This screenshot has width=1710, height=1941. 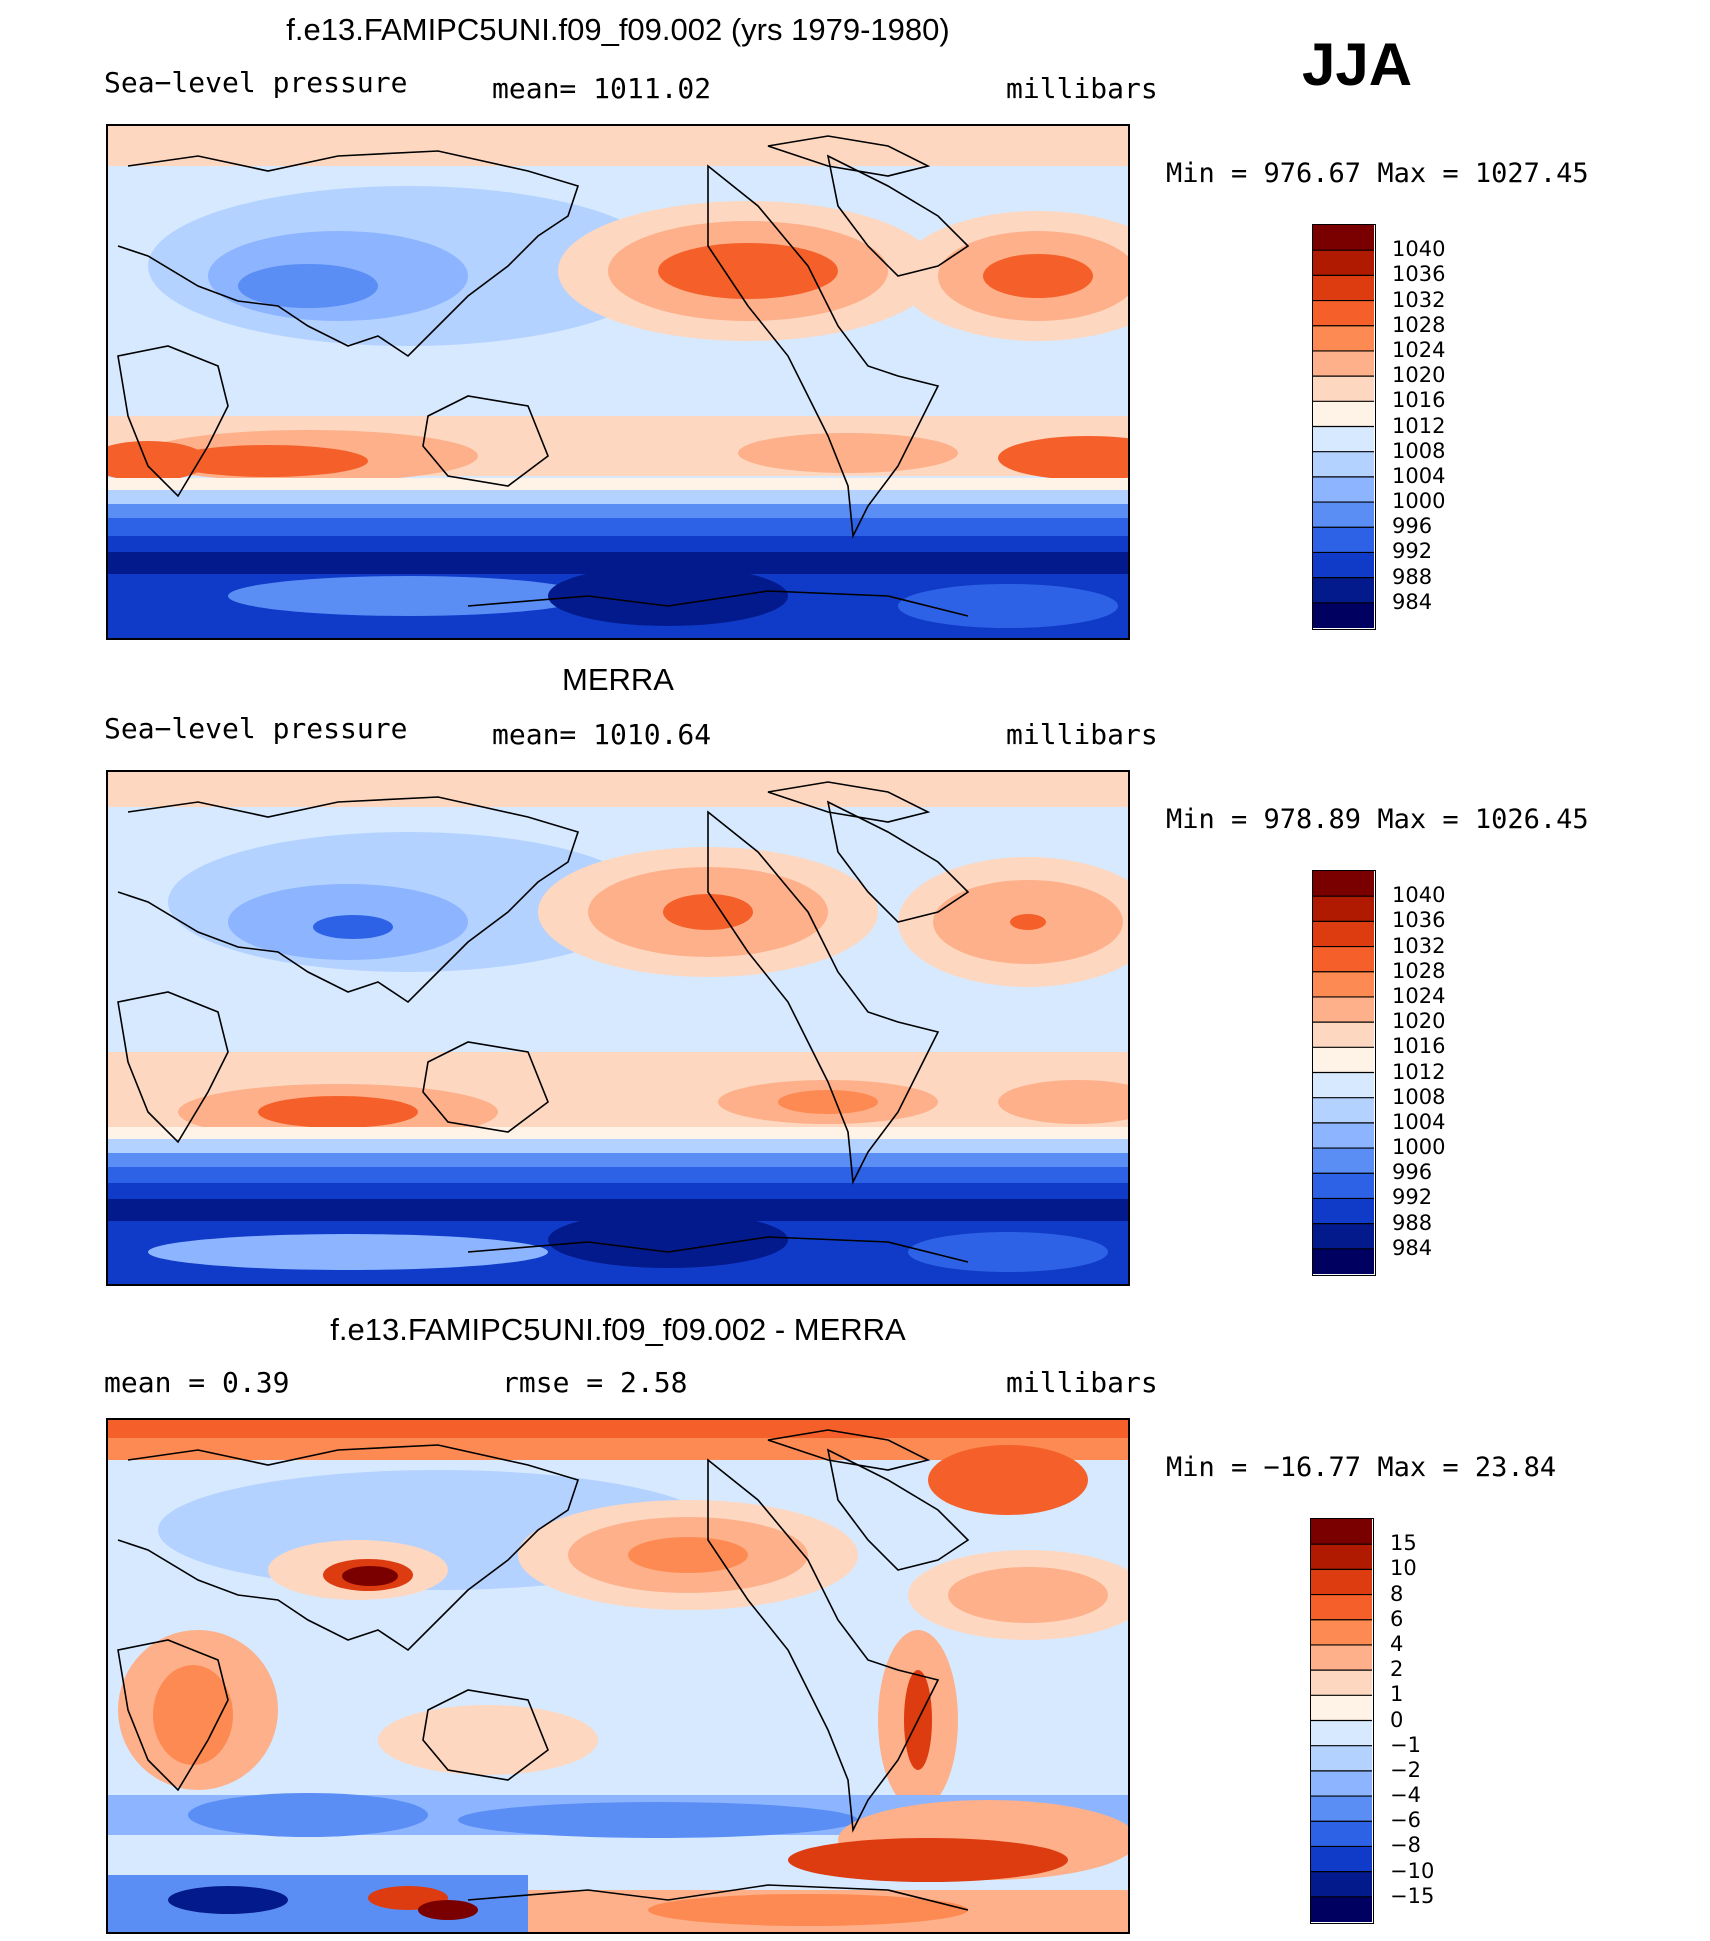 What do you see at coordinates (1397, 1593) in the screenshot?
I see `colorbar-3-tick-label: 8` at bounding box center [1397, 1593].